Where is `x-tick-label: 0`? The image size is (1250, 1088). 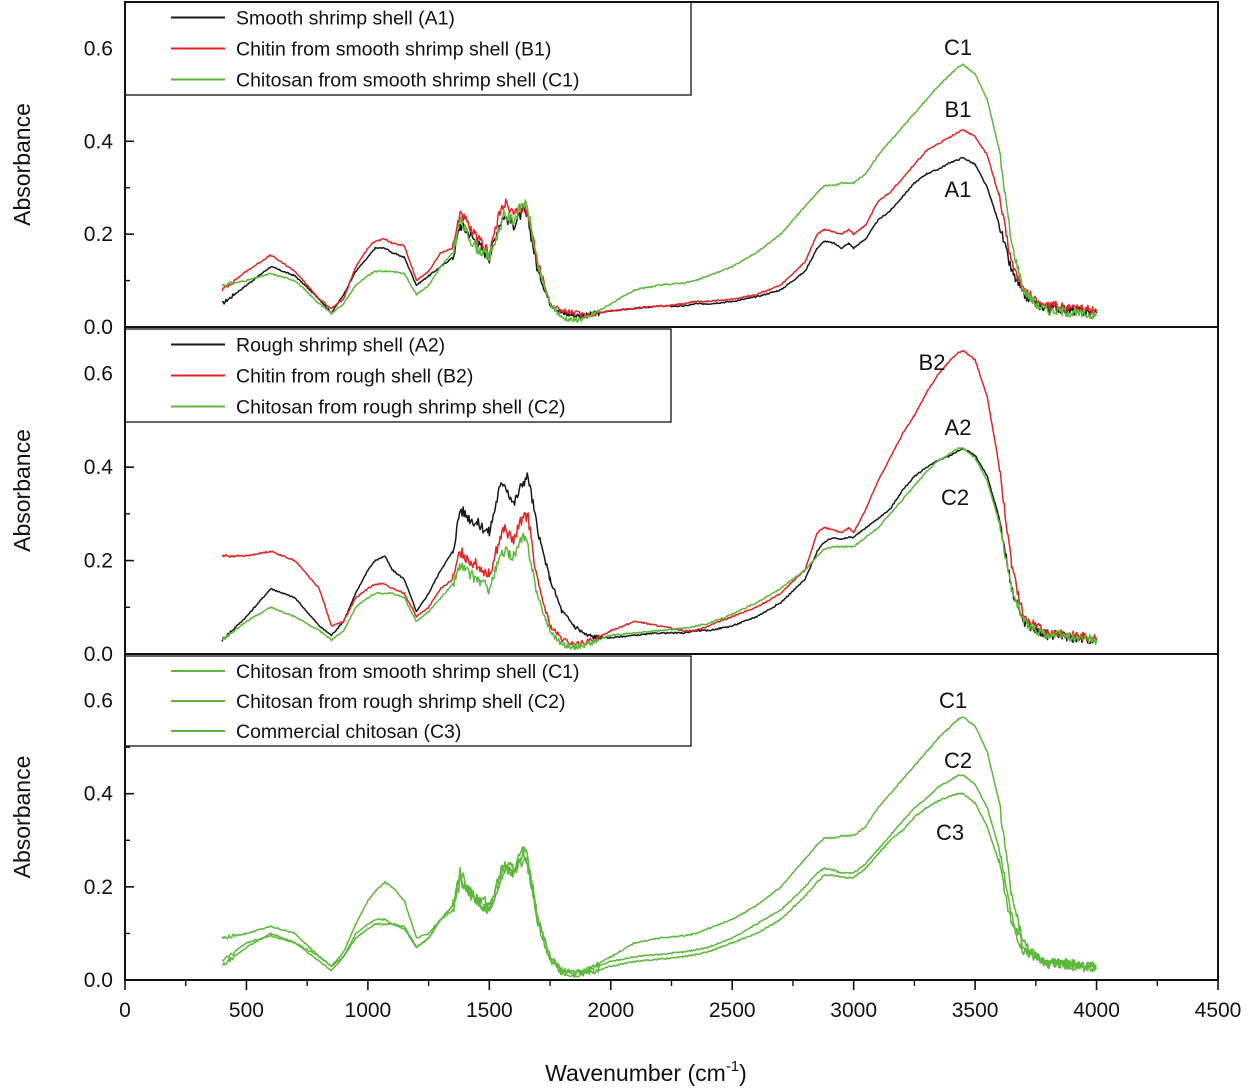
x-tick-label: 0 is located at coordinates (125, 1010).